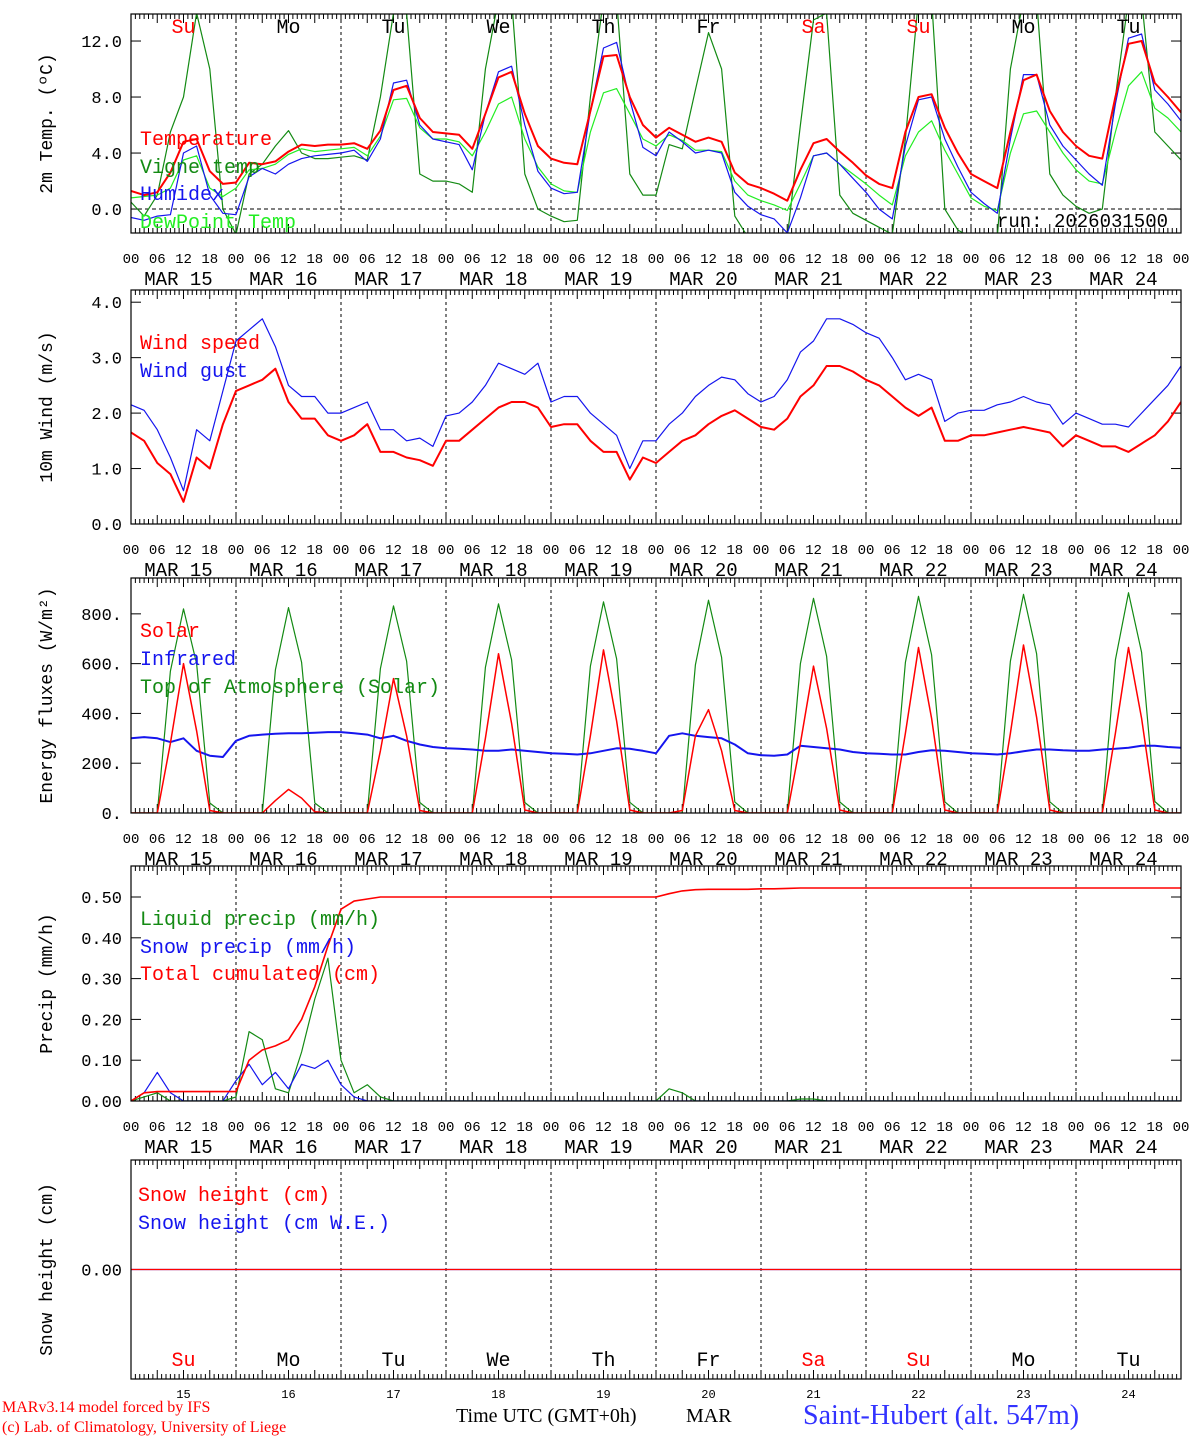 The width and height of the screenshot is (1194, 1440). What do you see at coordinates (918, 28) in the screenshot?
I see `day-name: Su` at bounding box center [918, 28].